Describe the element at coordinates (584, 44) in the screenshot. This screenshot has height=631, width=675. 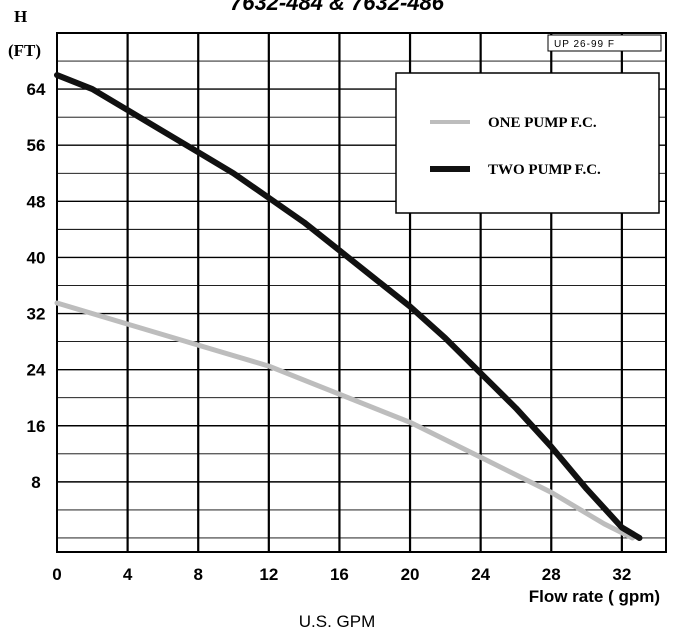
I see `code-label: UP 26-99 F` at that location.